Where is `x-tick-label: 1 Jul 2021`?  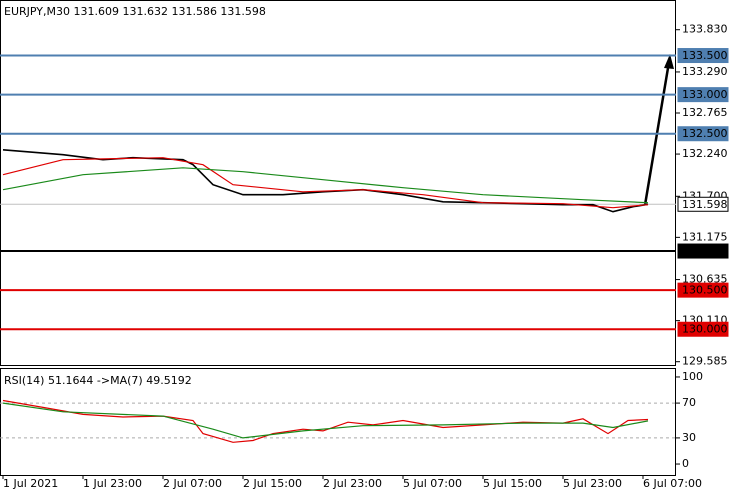 x-tick-label: 1 Jul 2021 is located at coordinates (30, 483).